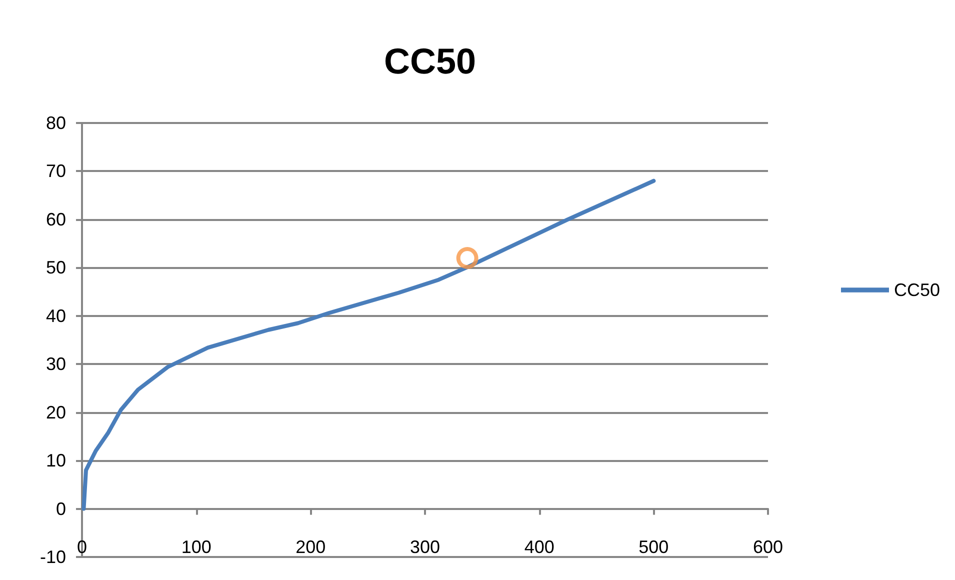  Describe the element at coordinates (56, 123) in the screenshot. I see `y-tick-label: 80` at that location.